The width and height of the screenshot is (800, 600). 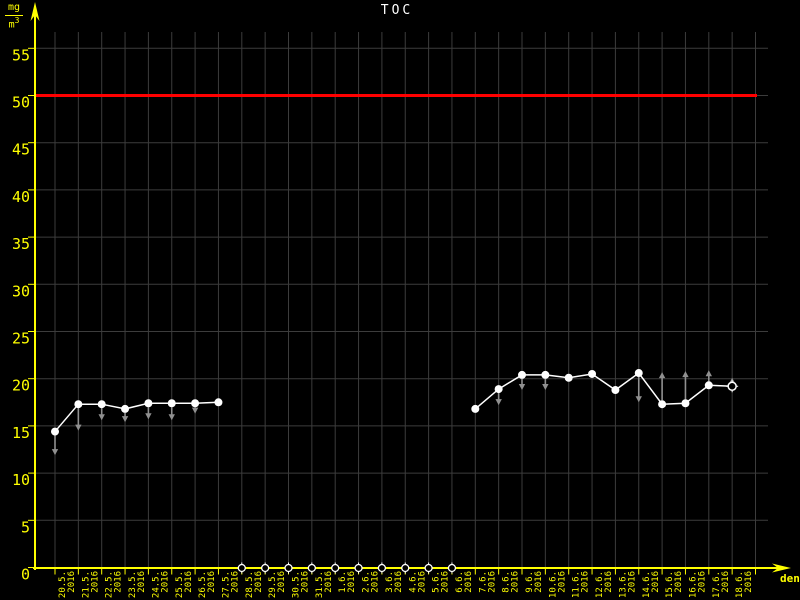 What do you see at coordinates (35, 11) in the screenshot?
I see `y-axis-arrow-icon` at bounding box center [35, 11].